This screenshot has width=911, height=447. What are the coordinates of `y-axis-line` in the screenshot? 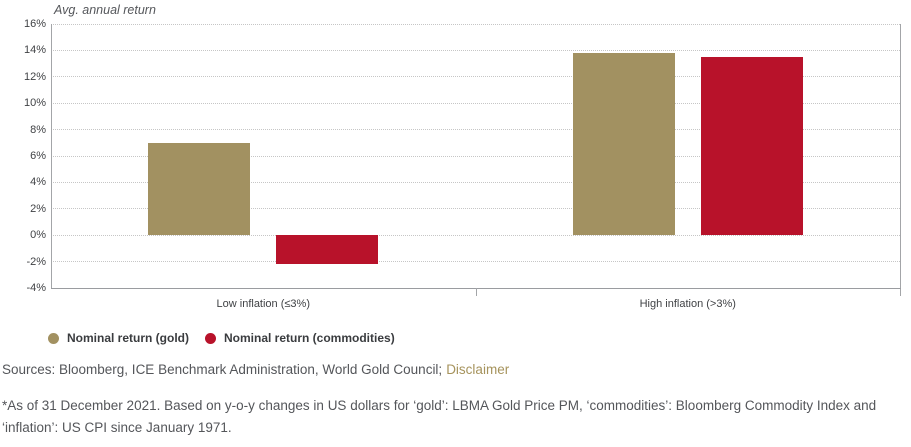 It's located at (51, 156).